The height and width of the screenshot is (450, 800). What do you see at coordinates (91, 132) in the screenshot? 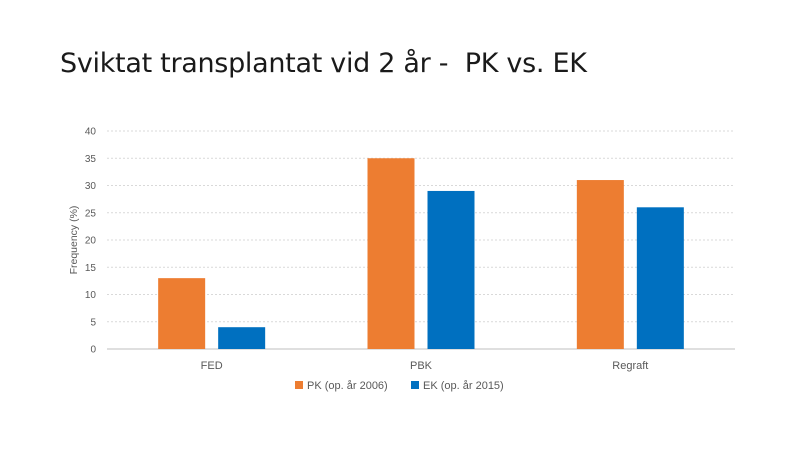
I see `y-tick-label: 40` at bounding box center [91, 132].